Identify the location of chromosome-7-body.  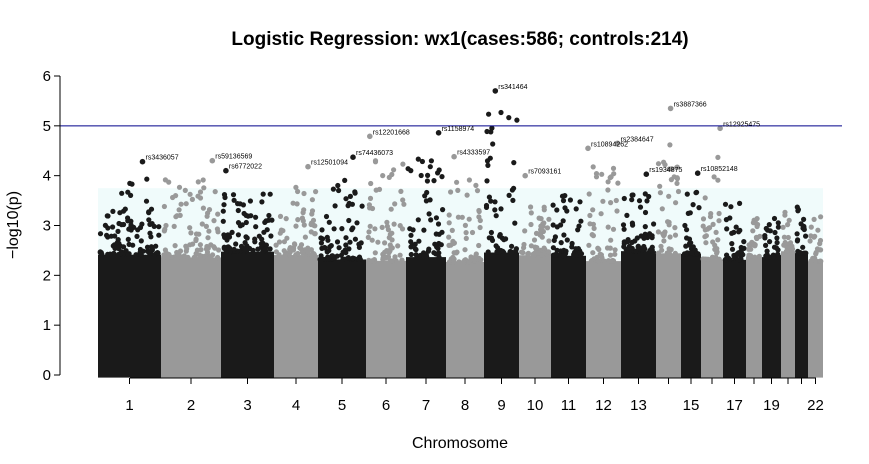
(426, 317).